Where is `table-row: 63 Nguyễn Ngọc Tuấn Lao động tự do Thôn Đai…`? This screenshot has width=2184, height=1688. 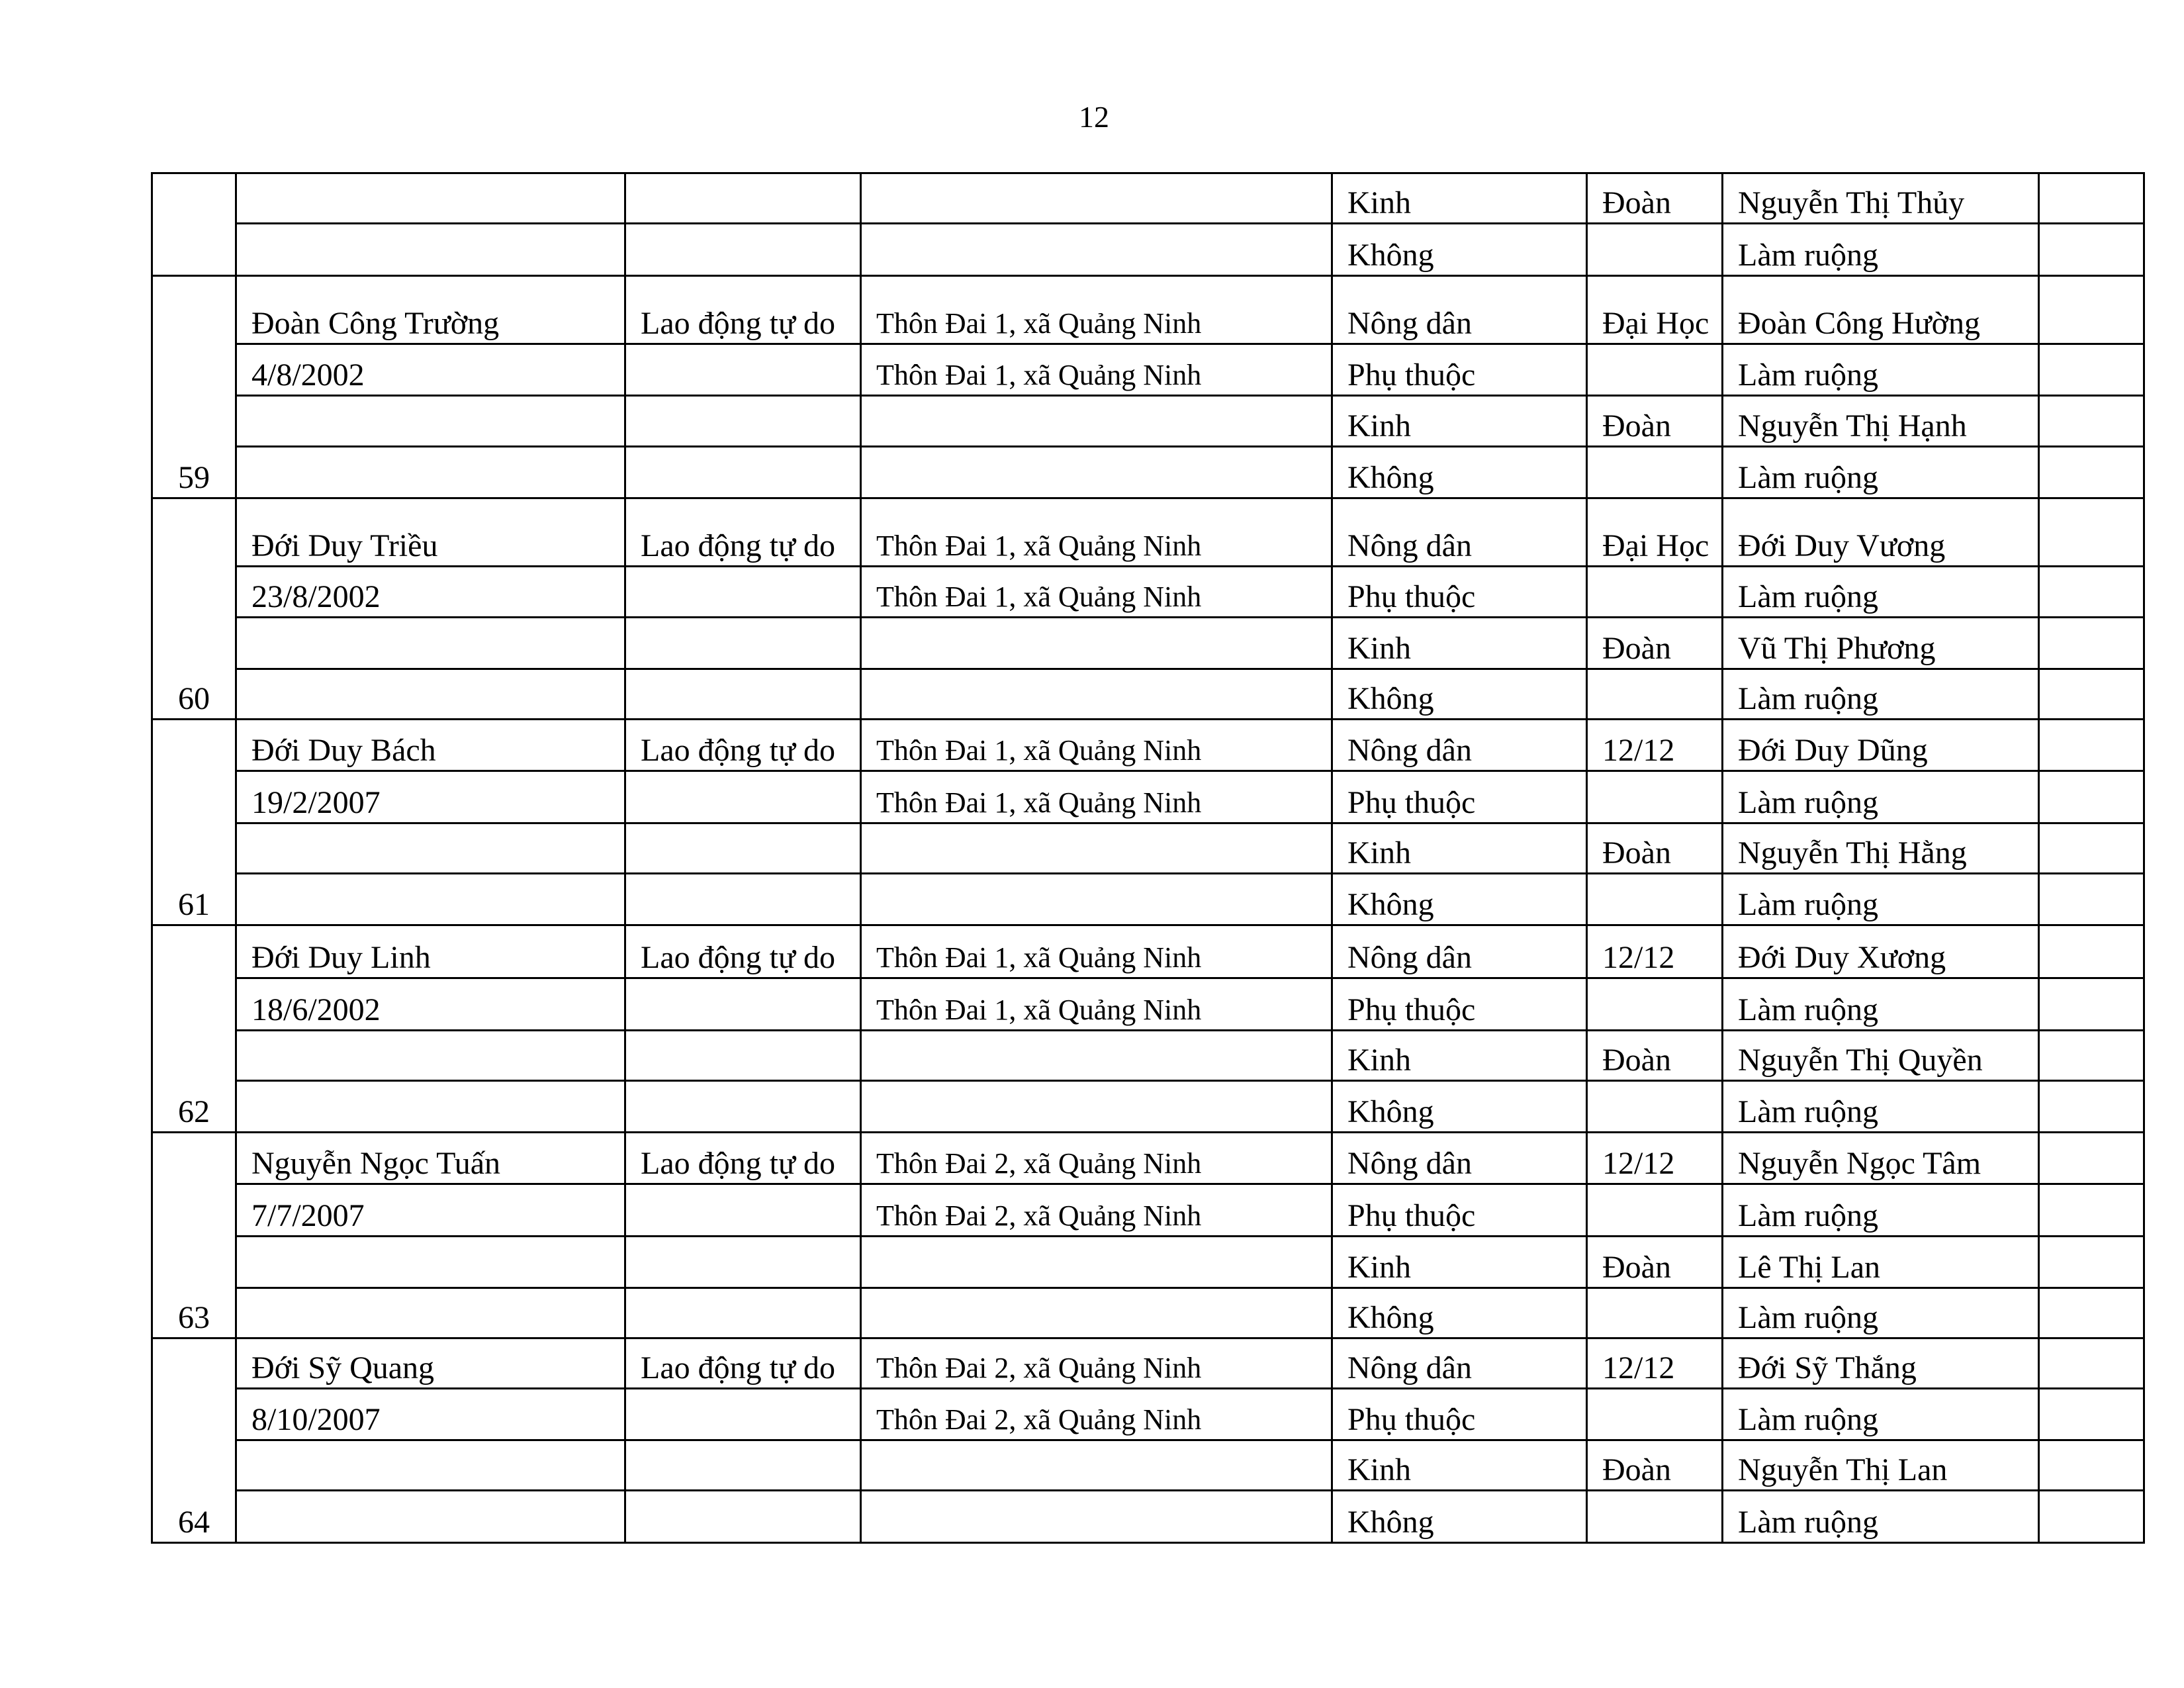
table-row: 63 Nguyễn Ngọc Tuấn Lao động tự do Thôn Đai… is located at coordinates (1148, 1235).